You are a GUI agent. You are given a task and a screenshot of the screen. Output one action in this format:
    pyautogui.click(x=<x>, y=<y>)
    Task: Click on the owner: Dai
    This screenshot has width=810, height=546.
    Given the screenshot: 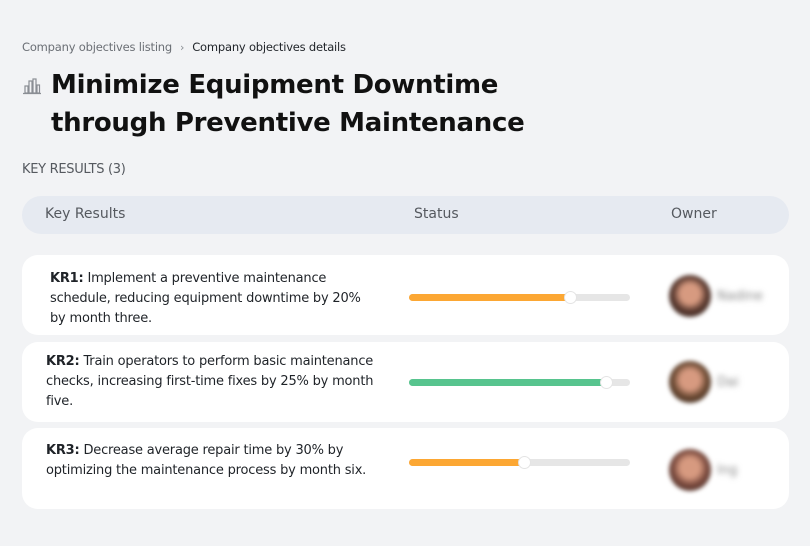 What is the action you would take?
    pyautogui.click(x=704, y=382)
    